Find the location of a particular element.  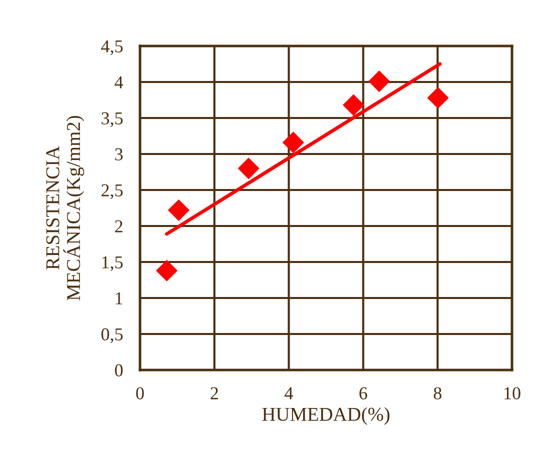

y-axis-title: RESISTENCIA MECÁNICA(Kg/mm2) is located at coordinates (65, 208).